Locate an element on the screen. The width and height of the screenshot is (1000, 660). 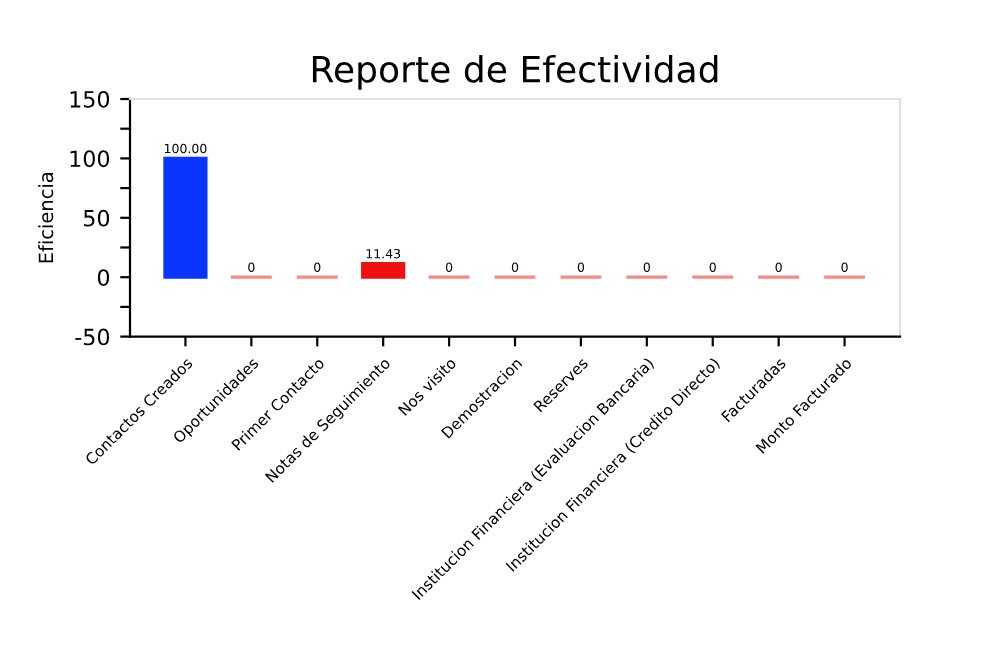
chart-title: Reporte de Efectividad is located at coordinates (515, 72).